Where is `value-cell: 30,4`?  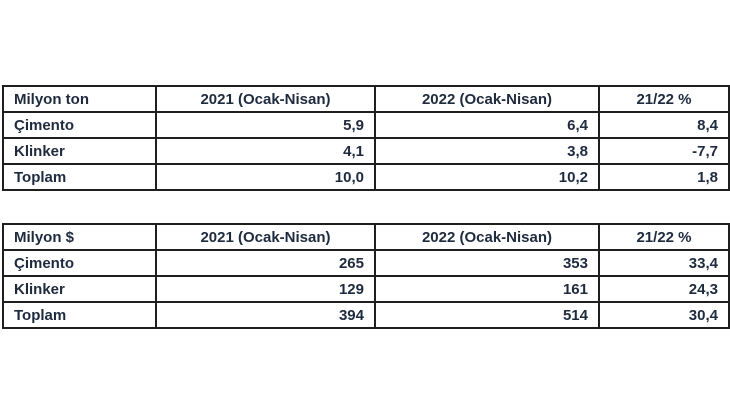 value-cell: 30,4 is located at coordinates (664, 315).